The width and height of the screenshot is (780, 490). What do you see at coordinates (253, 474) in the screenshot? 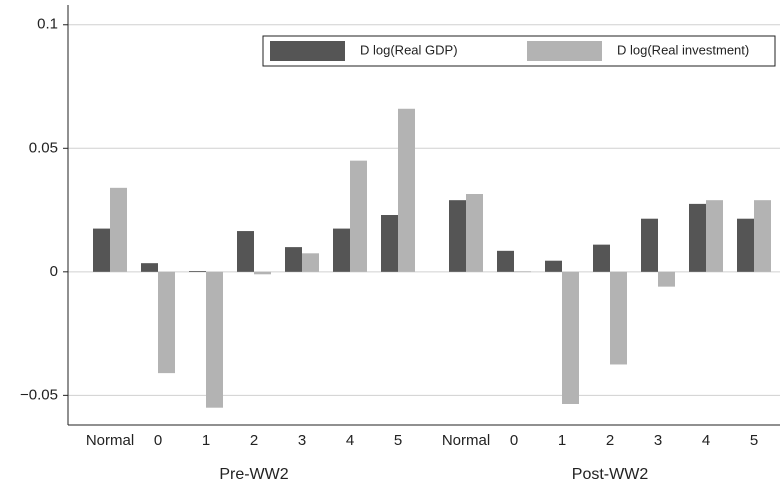
I see `group-label: Pre-WW2` at bounding box center [253, 474].